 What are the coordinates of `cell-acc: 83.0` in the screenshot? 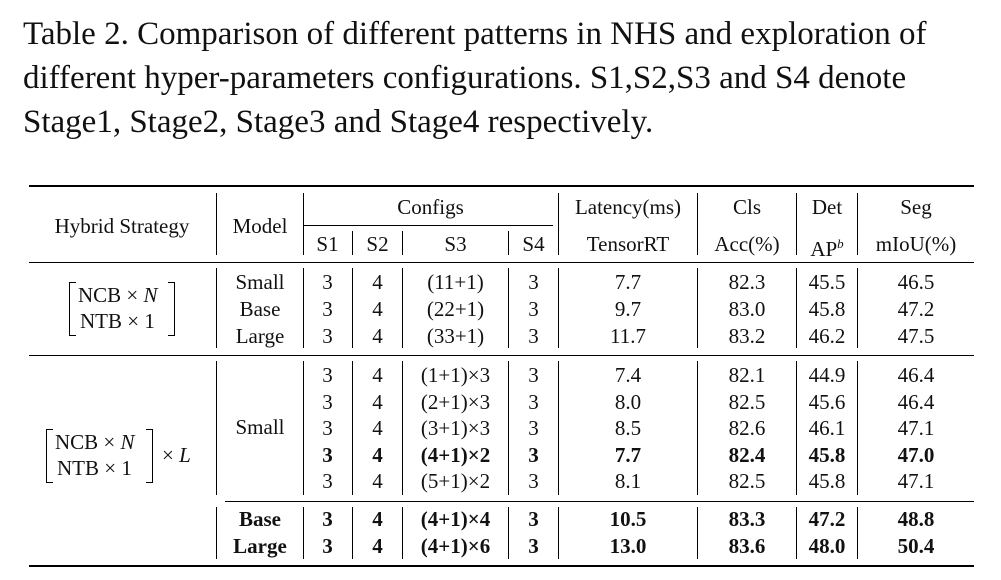 It's located at (747, 309).